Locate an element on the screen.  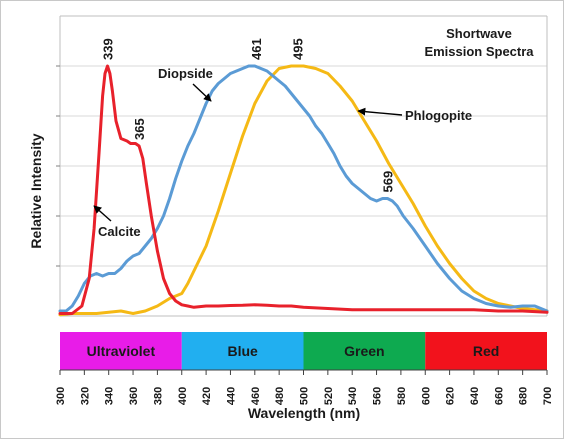
annotation-label-diopside: Diopside is located at coordinates (185, 73).